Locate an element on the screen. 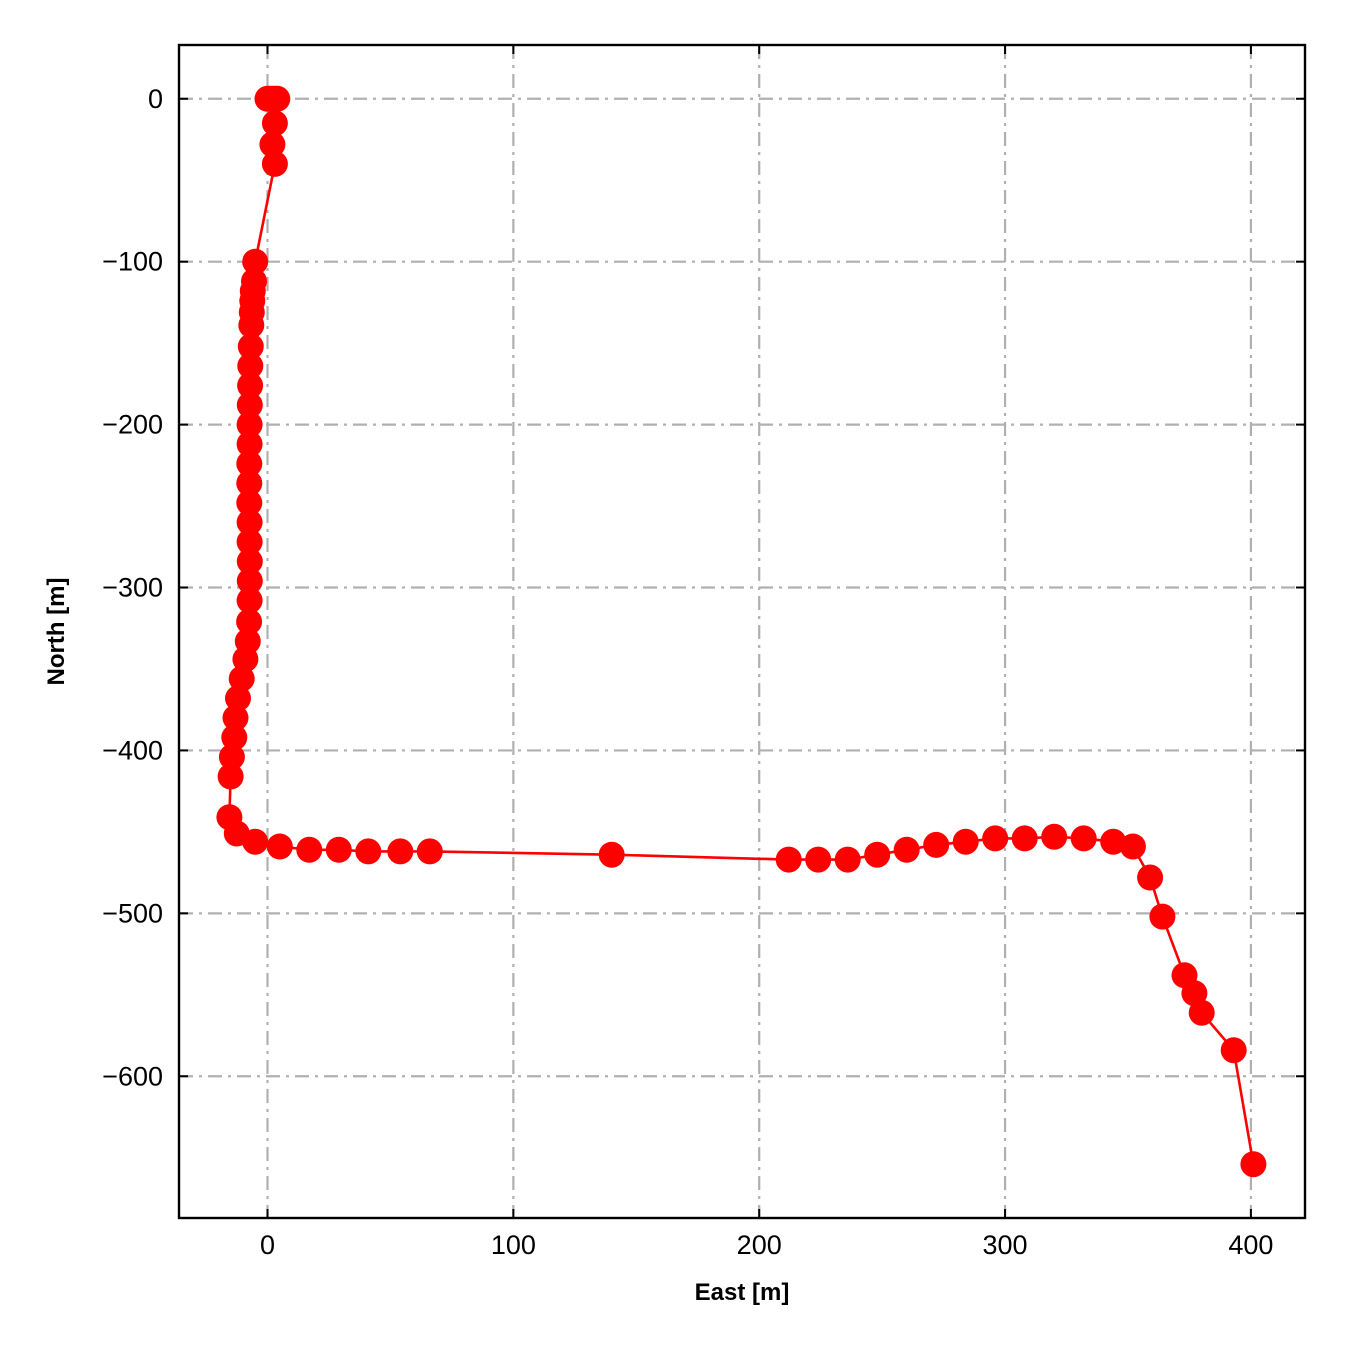 This screenshot has width=1350, height=1350. y-tick-label: −500 is located at coordinates (132, 913).